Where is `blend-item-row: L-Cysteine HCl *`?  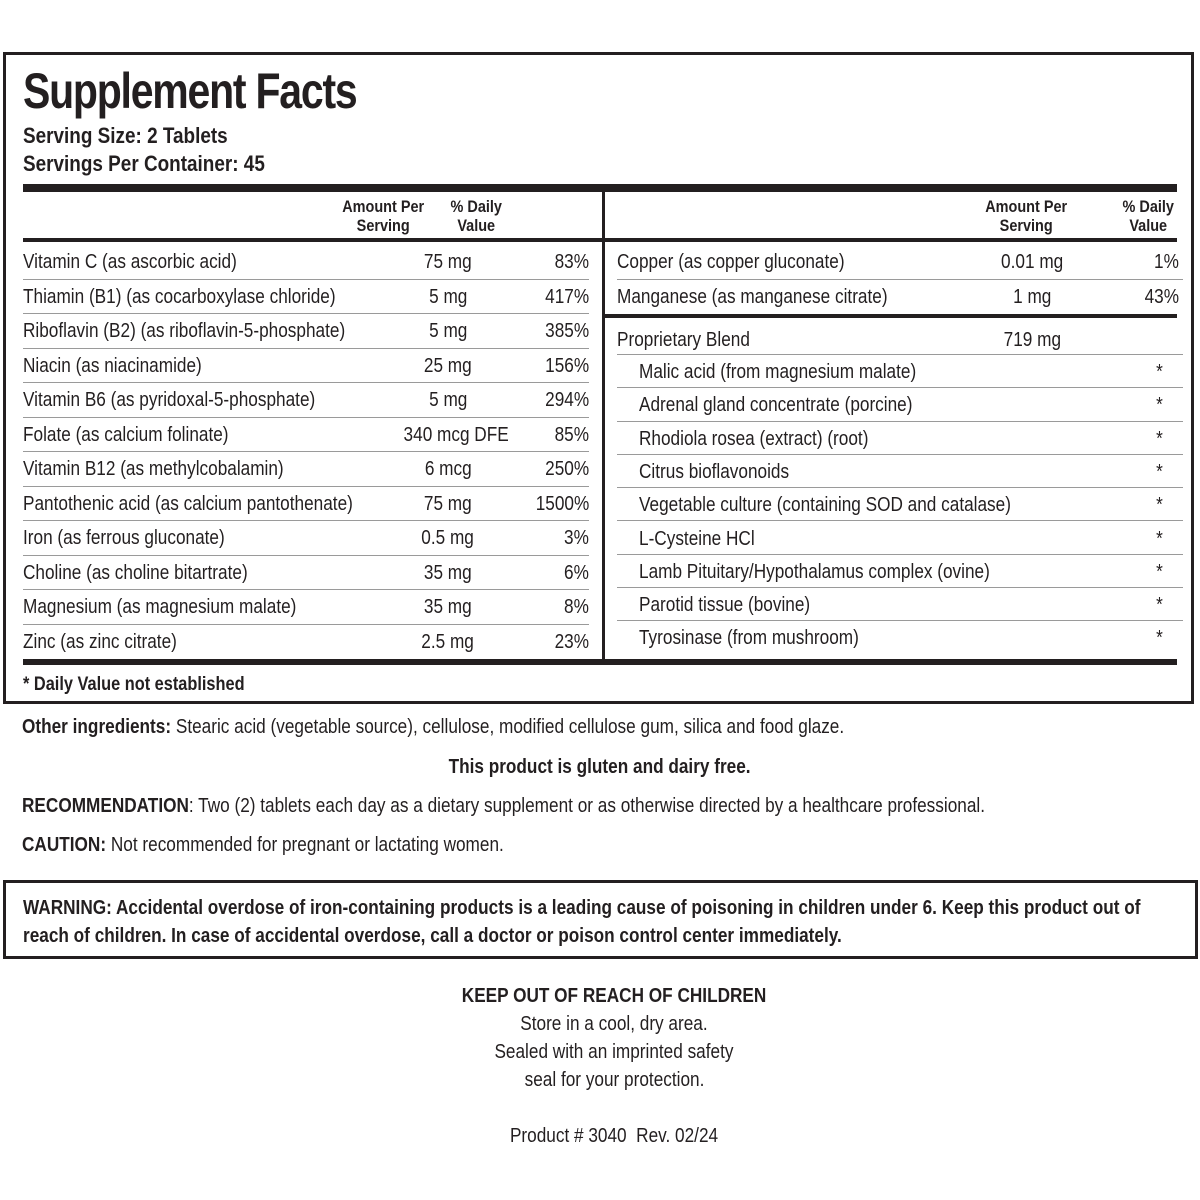
blend-item-row: L-Cysteine HCl * is located at coordinates (900, 538).